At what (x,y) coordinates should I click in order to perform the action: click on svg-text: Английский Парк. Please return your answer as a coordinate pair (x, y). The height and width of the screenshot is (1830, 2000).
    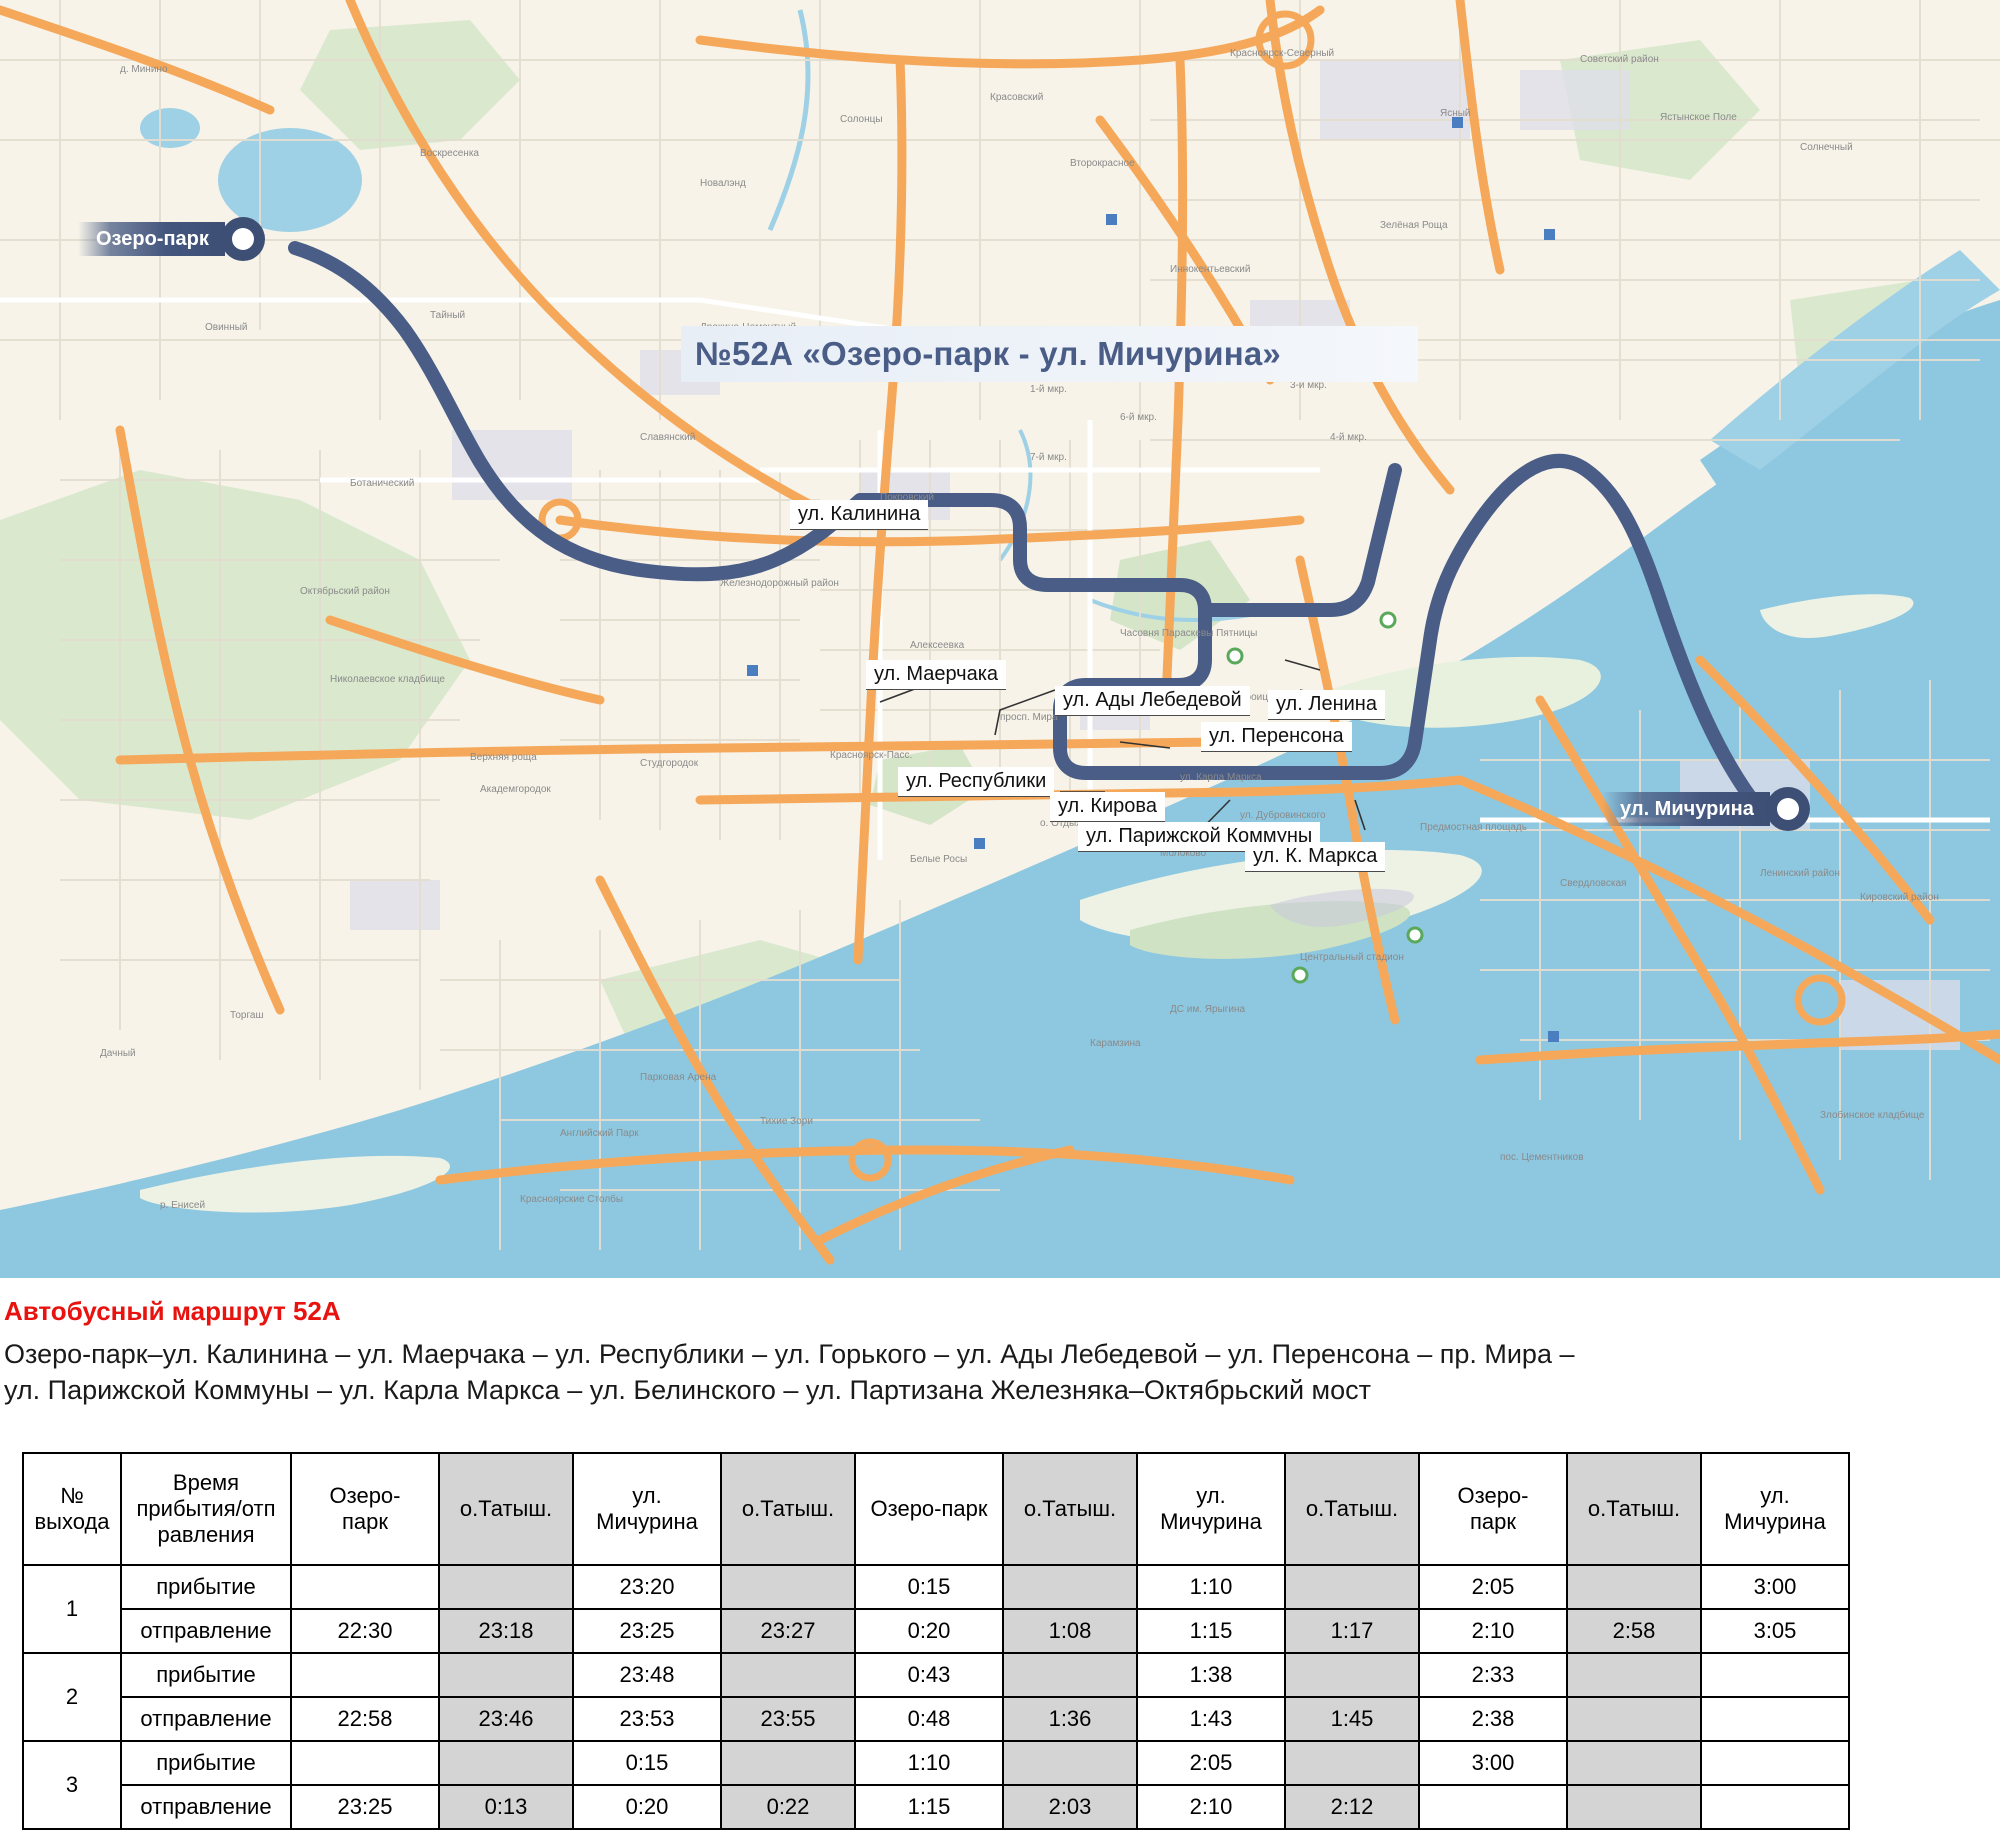
    Looking at the image, I should click on (599, 1133).